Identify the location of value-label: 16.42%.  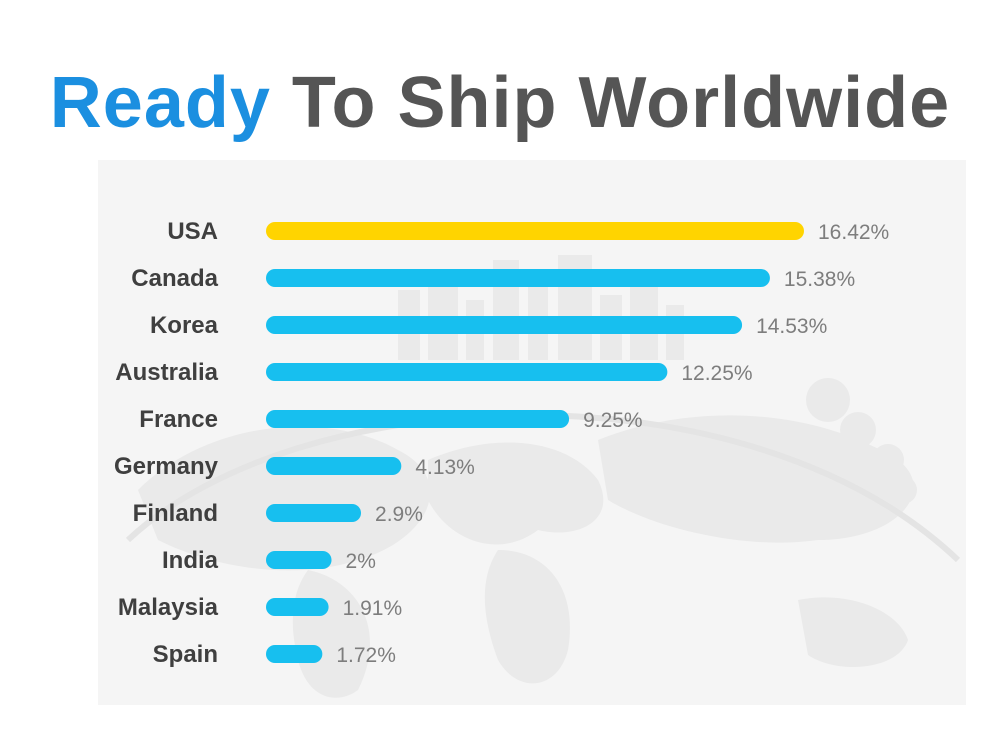
(853, 232).